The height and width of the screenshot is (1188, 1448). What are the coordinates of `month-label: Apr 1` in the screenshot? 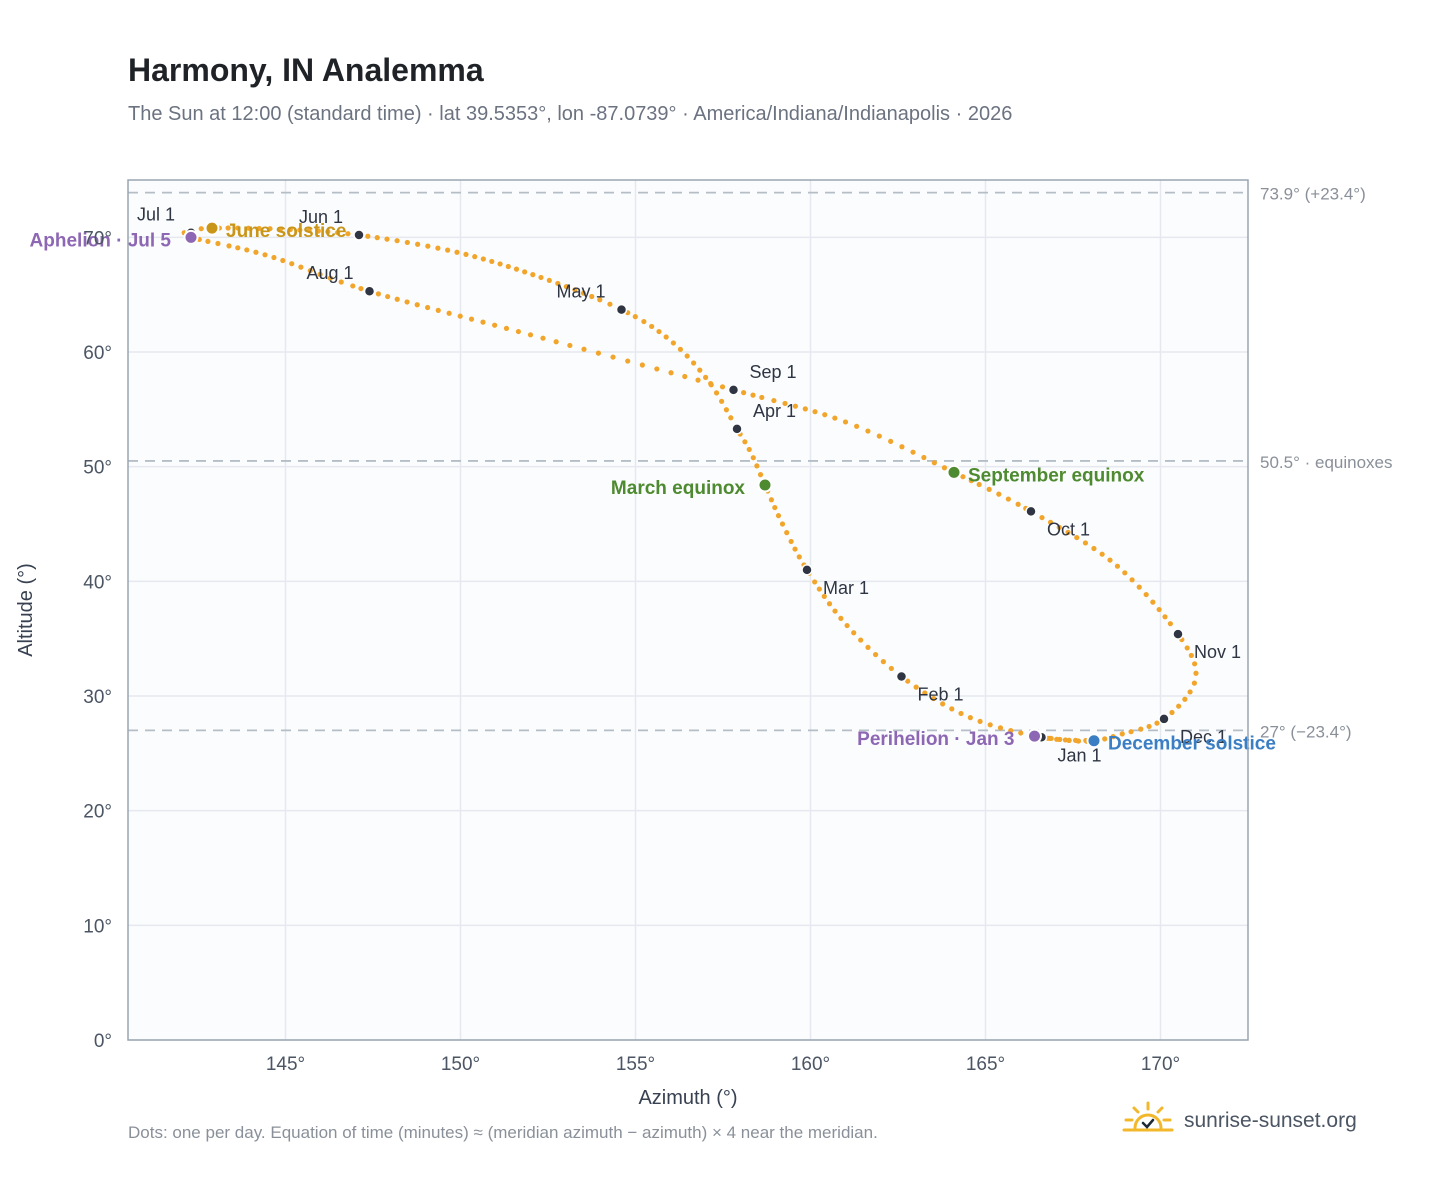 It's located at (774, 411).